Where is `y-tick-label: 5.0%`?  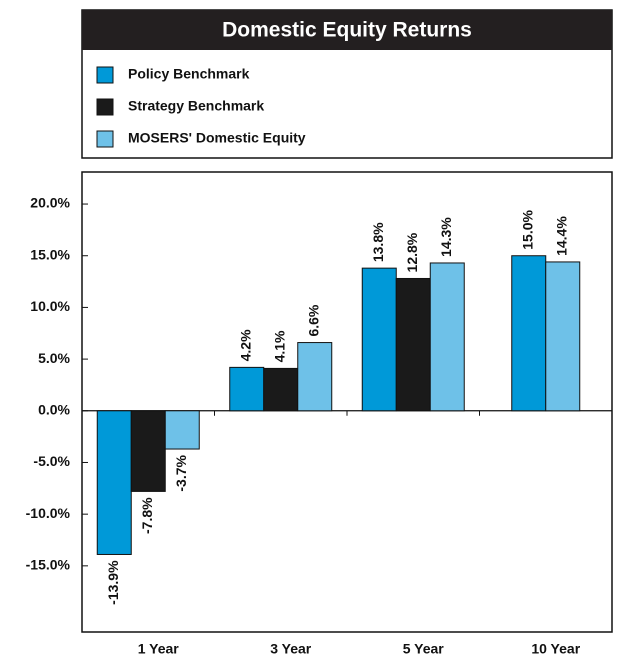 y-tick-label: 5.0% is located at coordinates (54, 358).